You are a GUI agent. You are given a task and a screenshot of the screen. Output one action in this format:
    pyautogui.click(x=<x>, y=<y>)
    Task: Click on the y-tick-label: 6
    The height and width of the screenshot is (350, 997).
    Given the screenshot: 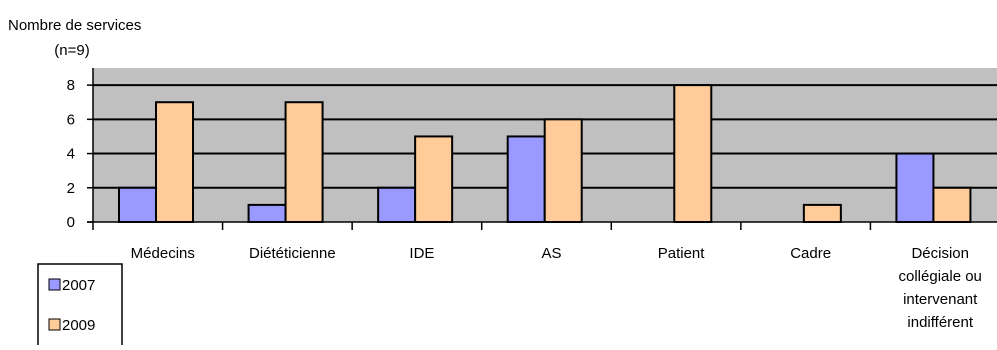 What is the action you would take?
    pyautogui.click(x=71, y=119)
    